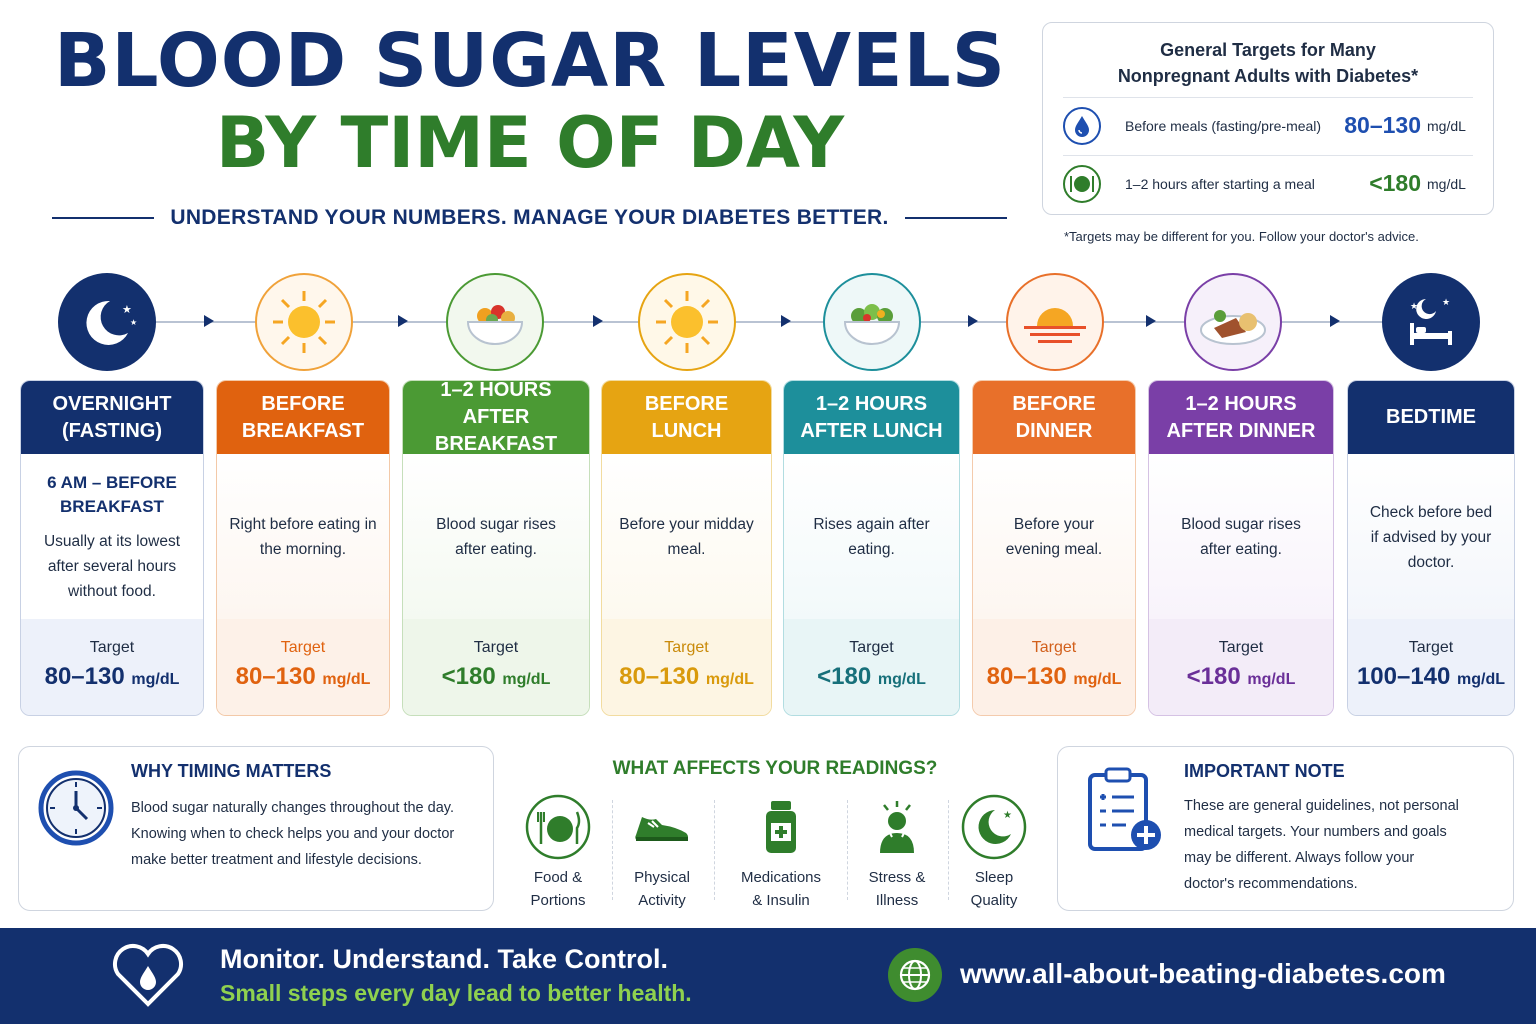 Image resolution: width=1536 pixels, height=1024 pixels. What do you see at coordinates (662, 827) in the screenshot?
I see `shoe-icon` at bounding box center [662, 827].